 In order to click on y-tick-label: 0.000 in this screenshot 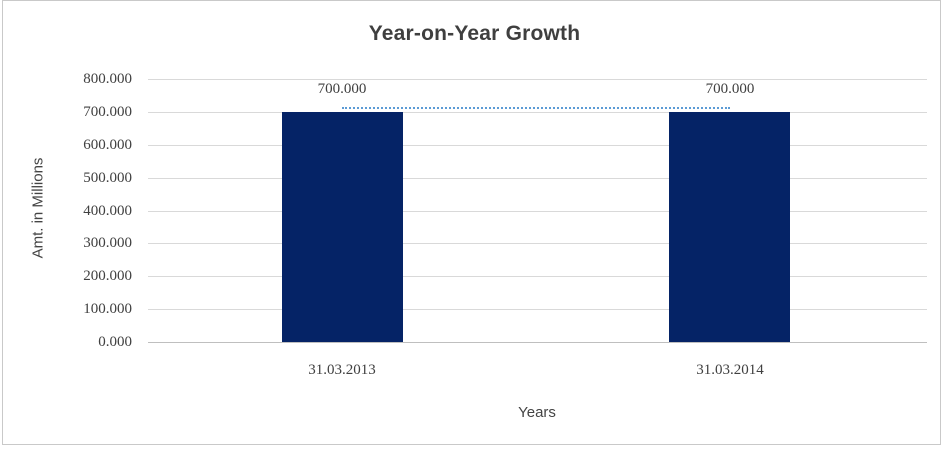, I will do `click(115, 342)`.